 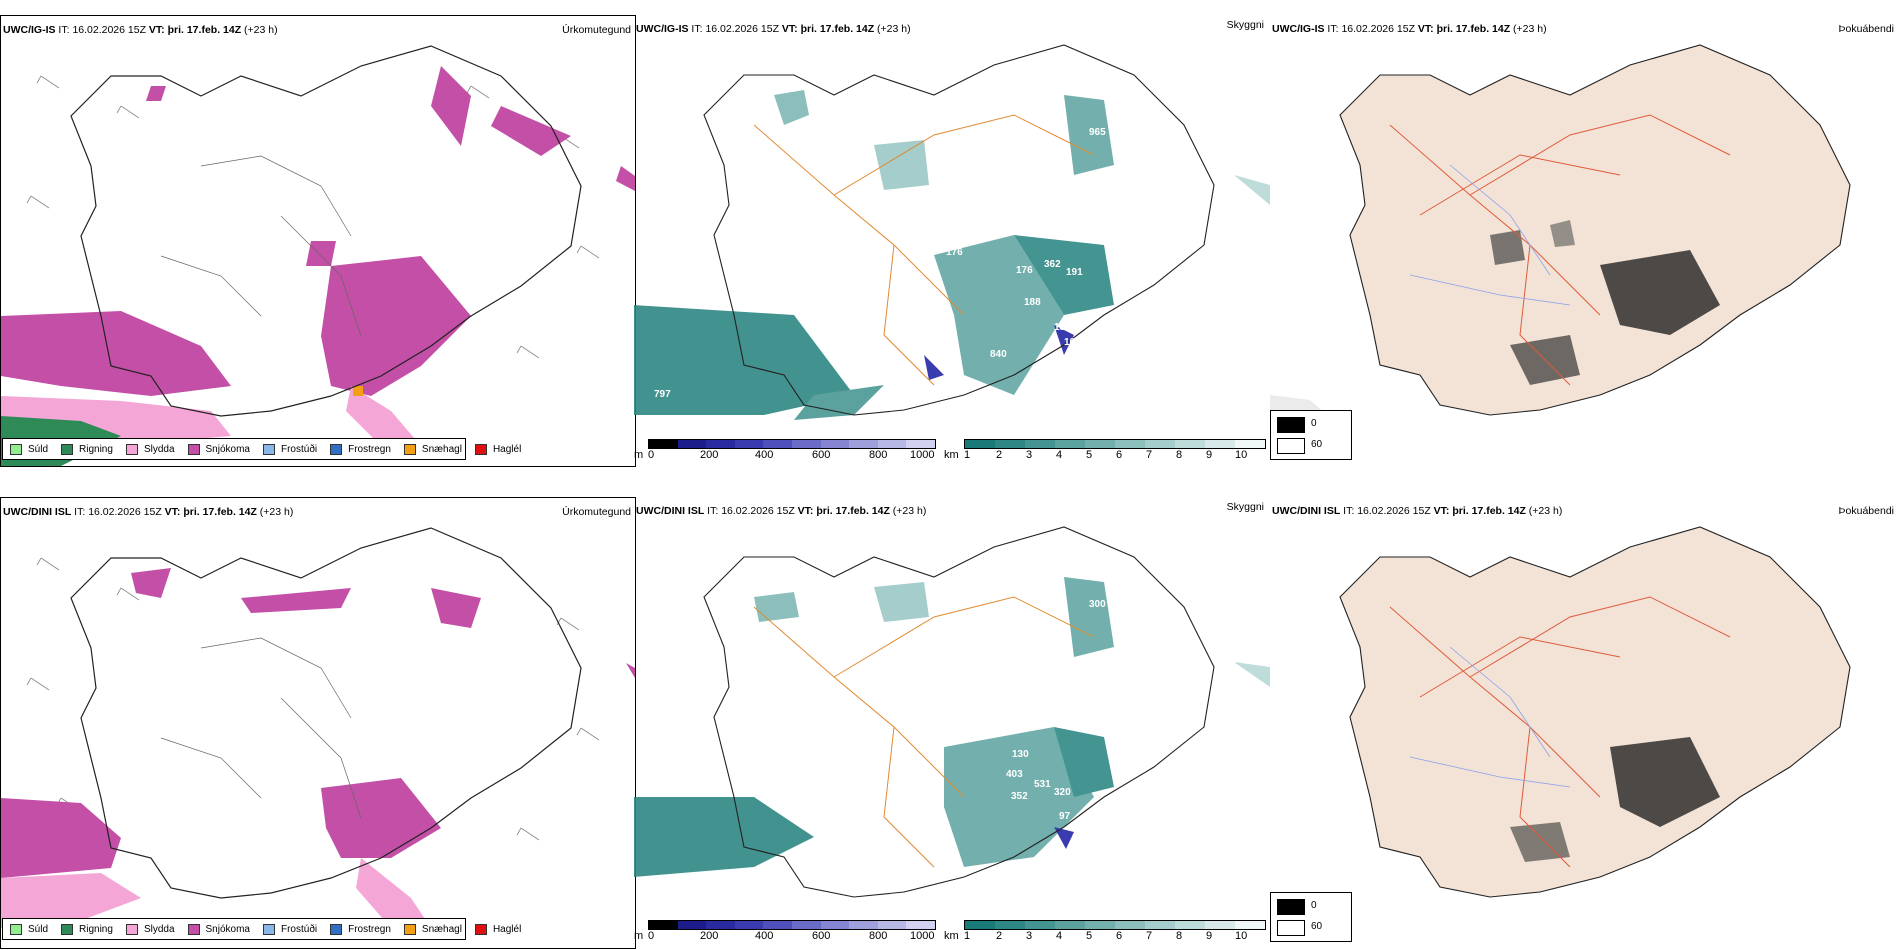 What do you see at coordinates (639, 455) in the screenshot?
I see `ceiling-unit: m` at bounding box center [639, 455].